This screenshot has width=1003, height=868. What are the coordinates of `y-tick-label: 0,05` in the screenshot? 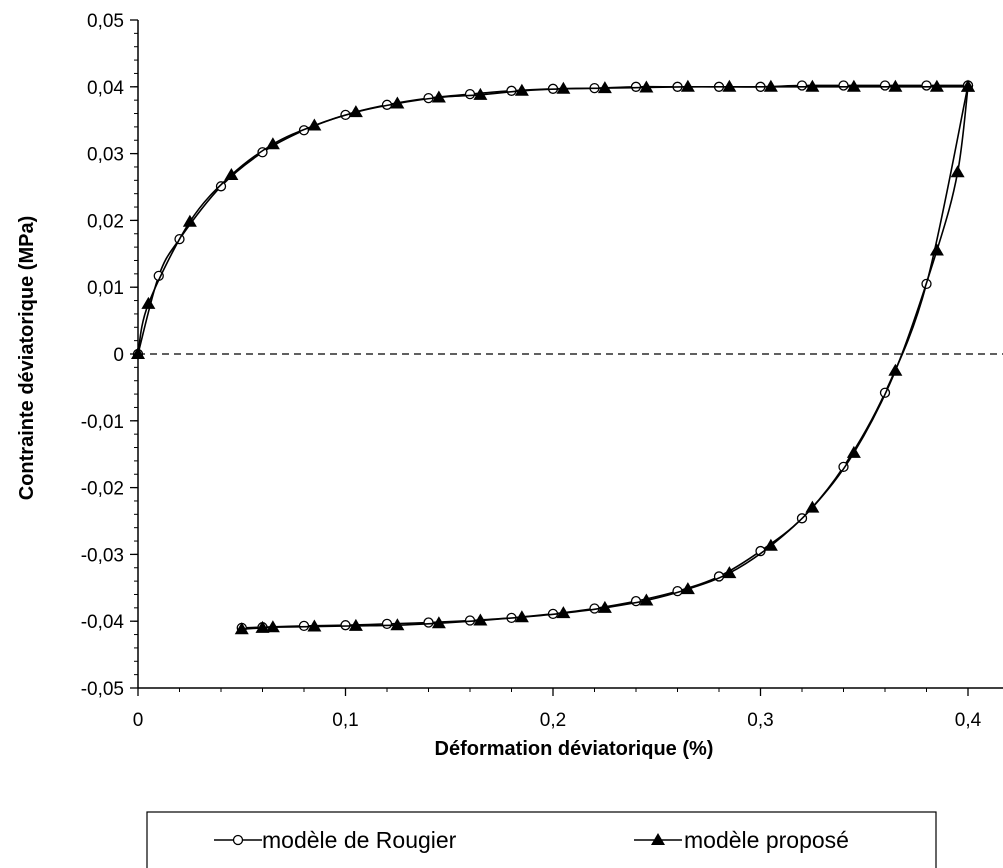 It's located at (105, 21).